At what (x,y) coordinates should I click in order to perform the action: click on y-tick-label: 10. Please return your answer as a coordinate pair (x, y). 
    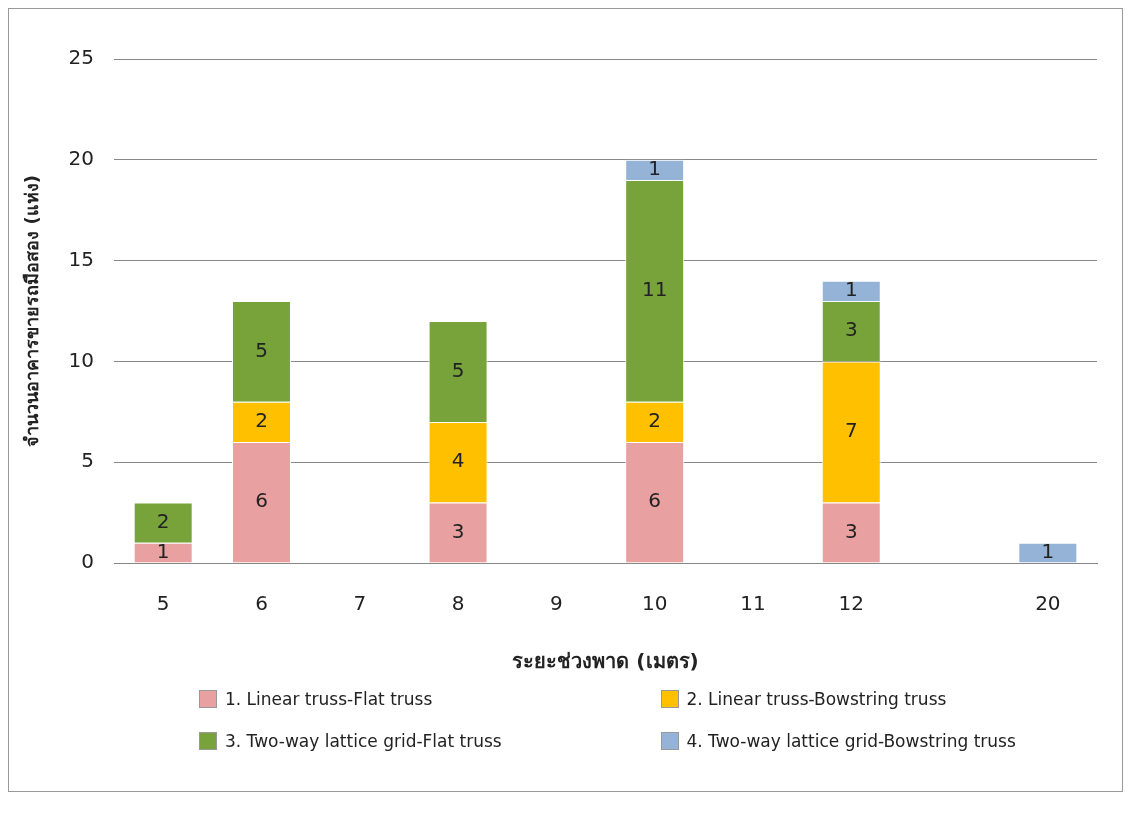
    Looking at the image, I should click on (81, 359).